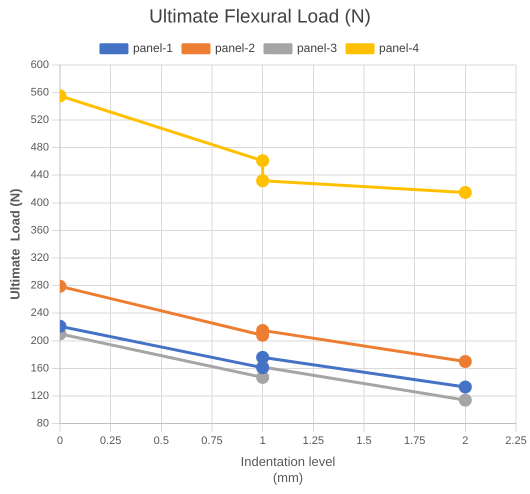  I want to click on y-tick-label: 80, so click(42, 424).